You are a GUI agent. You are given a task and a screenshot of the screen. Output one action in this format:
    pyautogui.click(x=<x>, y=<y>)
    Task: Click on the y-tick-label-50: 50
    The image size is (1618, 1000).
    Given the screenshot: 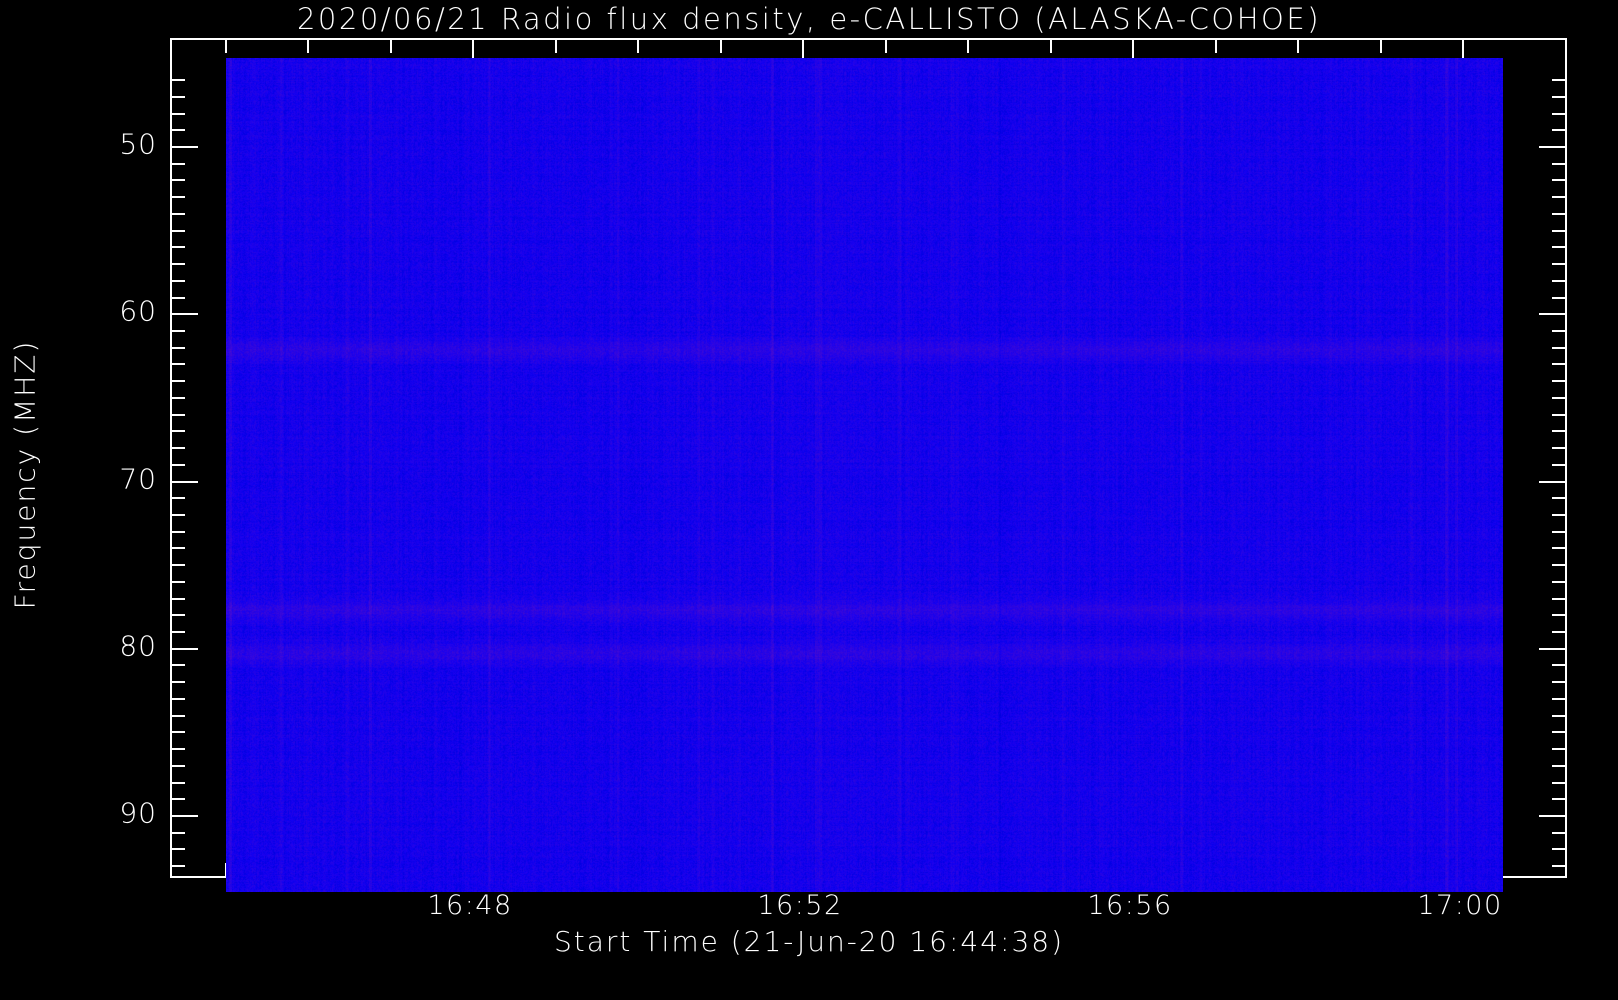 What is the action you would take?
    pyautogui.click(x=138, y=144)
    